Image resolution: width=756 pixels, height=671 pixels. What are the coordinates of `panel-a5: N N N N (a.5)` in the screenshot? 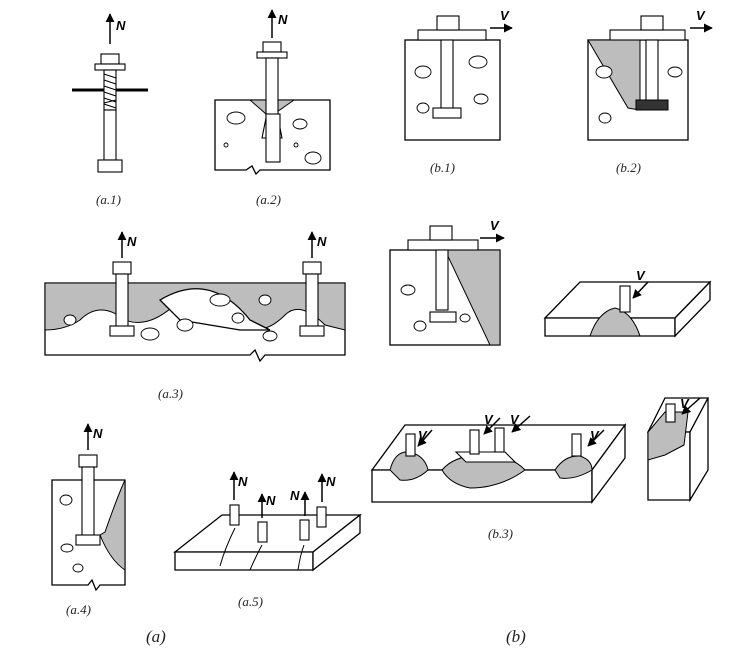 It's located at (267, 540).